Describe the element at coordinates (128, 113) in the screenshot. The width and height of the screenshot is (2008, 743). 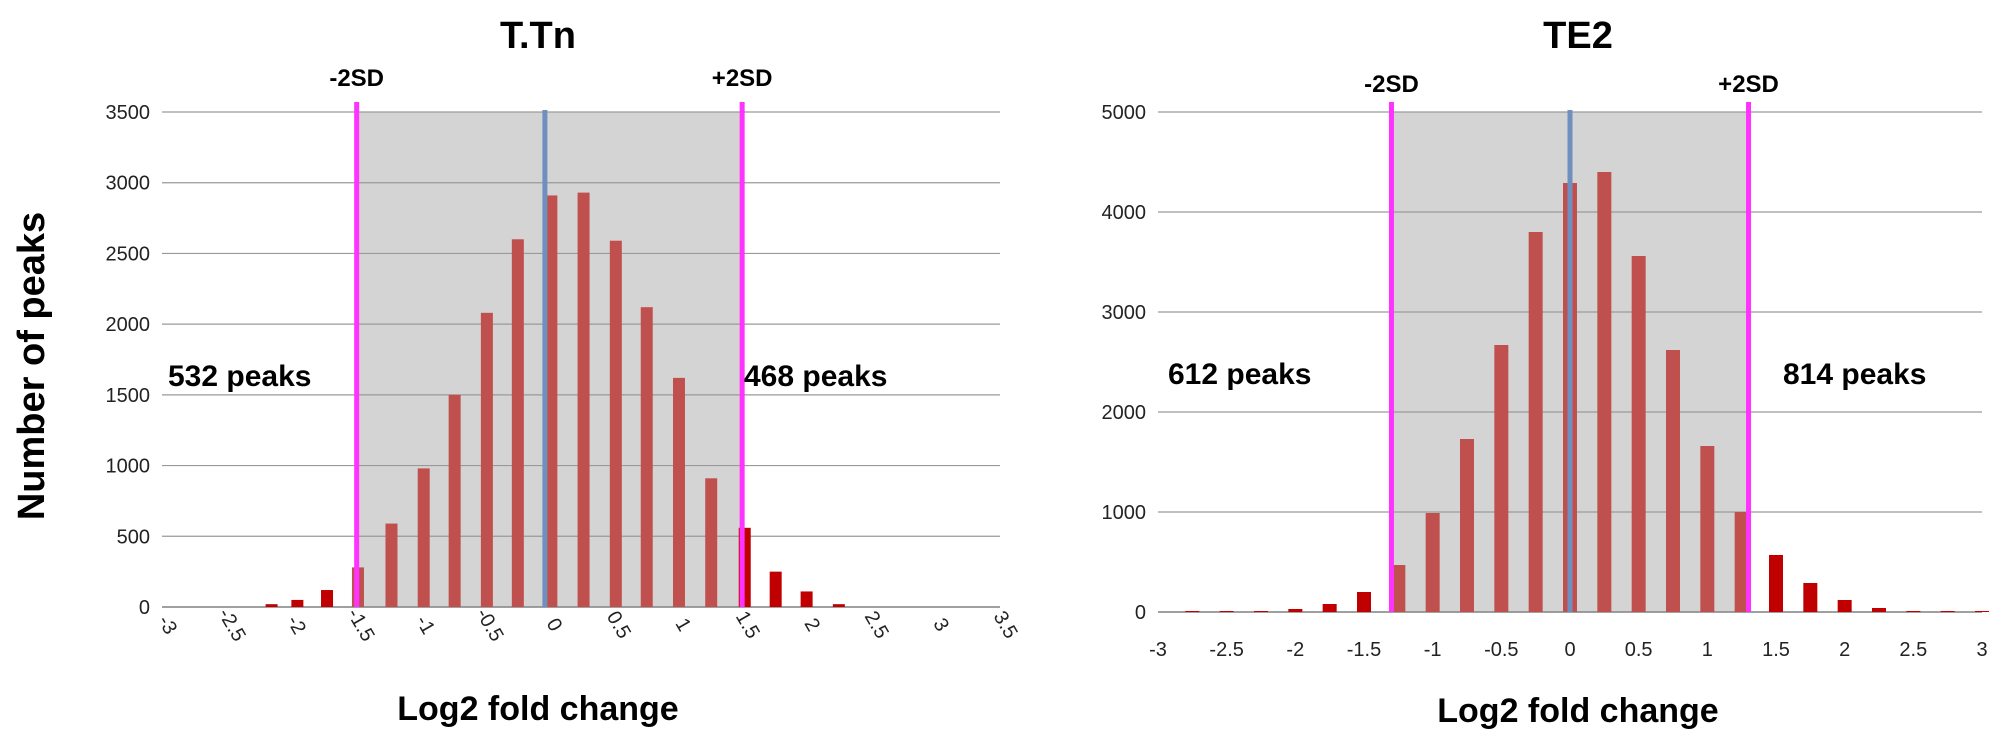
I see `y-tick-label: 3500` at that location.